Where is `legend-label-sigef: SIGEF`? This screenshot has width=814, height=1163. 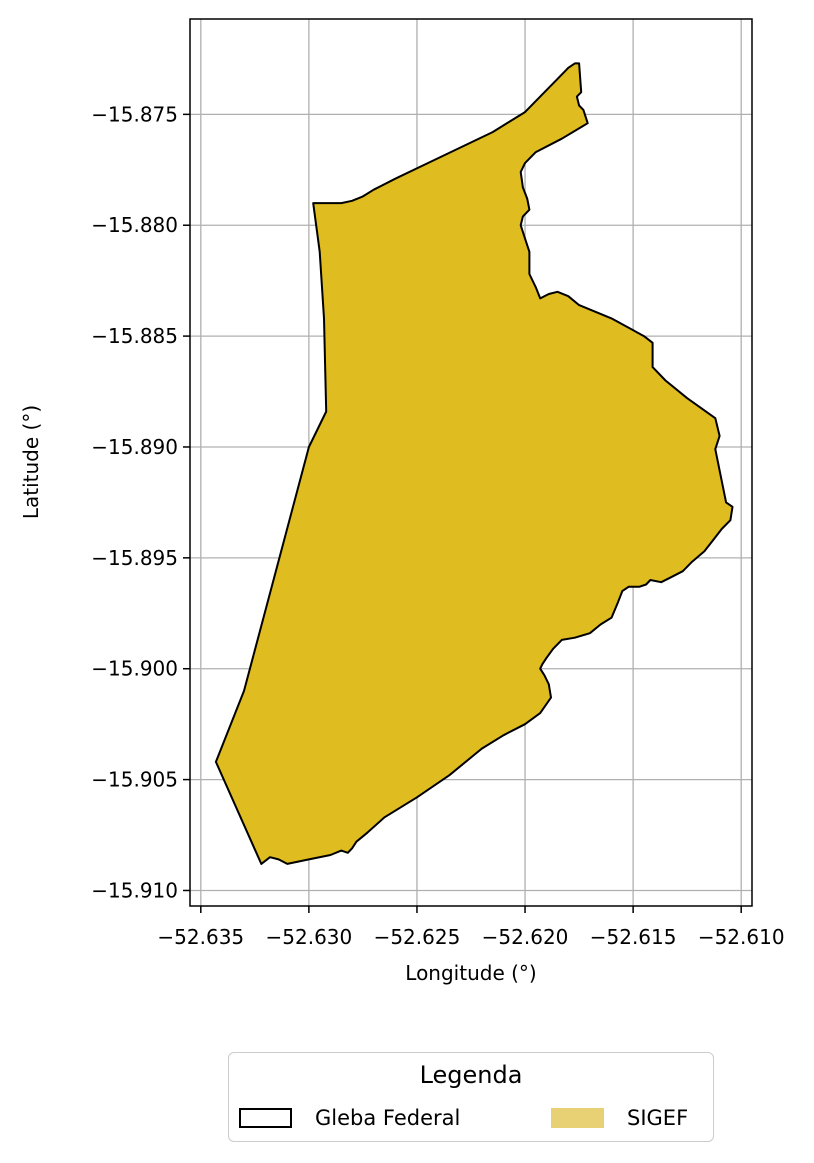 legend-label-sigef: SIGEF is located at coordinates (658, 1118).